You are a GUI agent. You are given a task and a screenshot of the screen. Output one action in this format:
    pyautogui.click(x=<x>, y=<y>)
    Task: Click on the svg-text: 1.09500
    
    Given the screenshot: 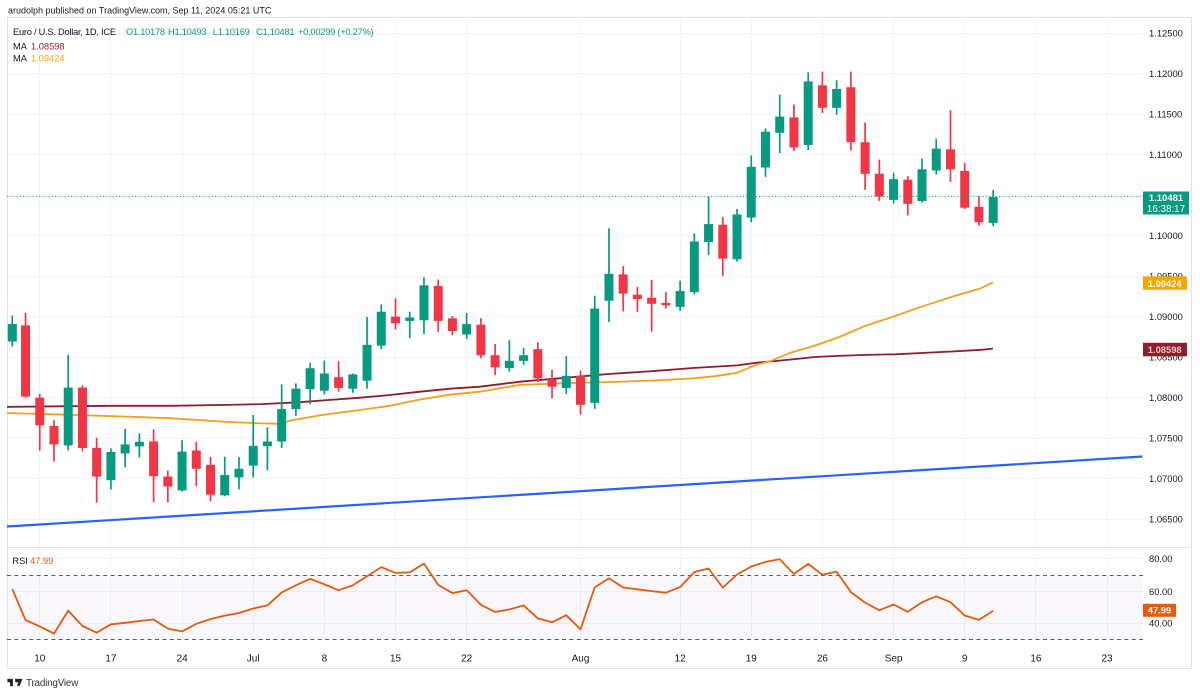 What is the action you would take?
    pyautogui.click(x=1166, y=276)
    